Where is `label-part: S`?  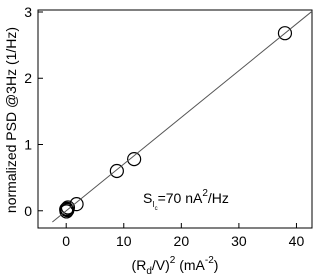 label-part: S is located at coordinates (147, 198).